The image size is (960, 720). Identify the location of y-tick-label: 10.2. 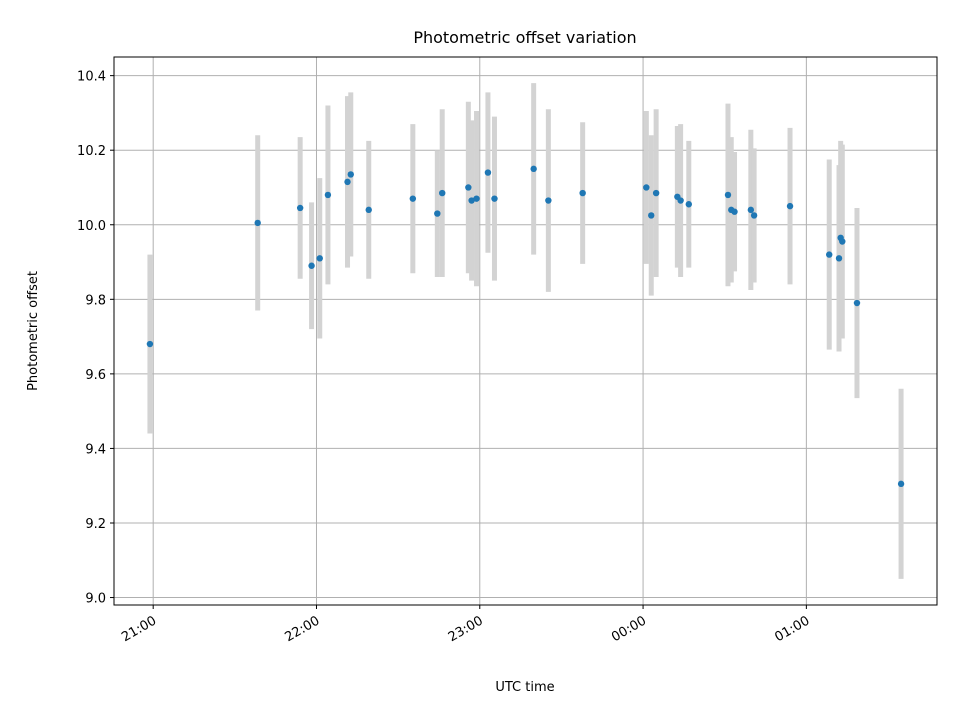
(91, 151).